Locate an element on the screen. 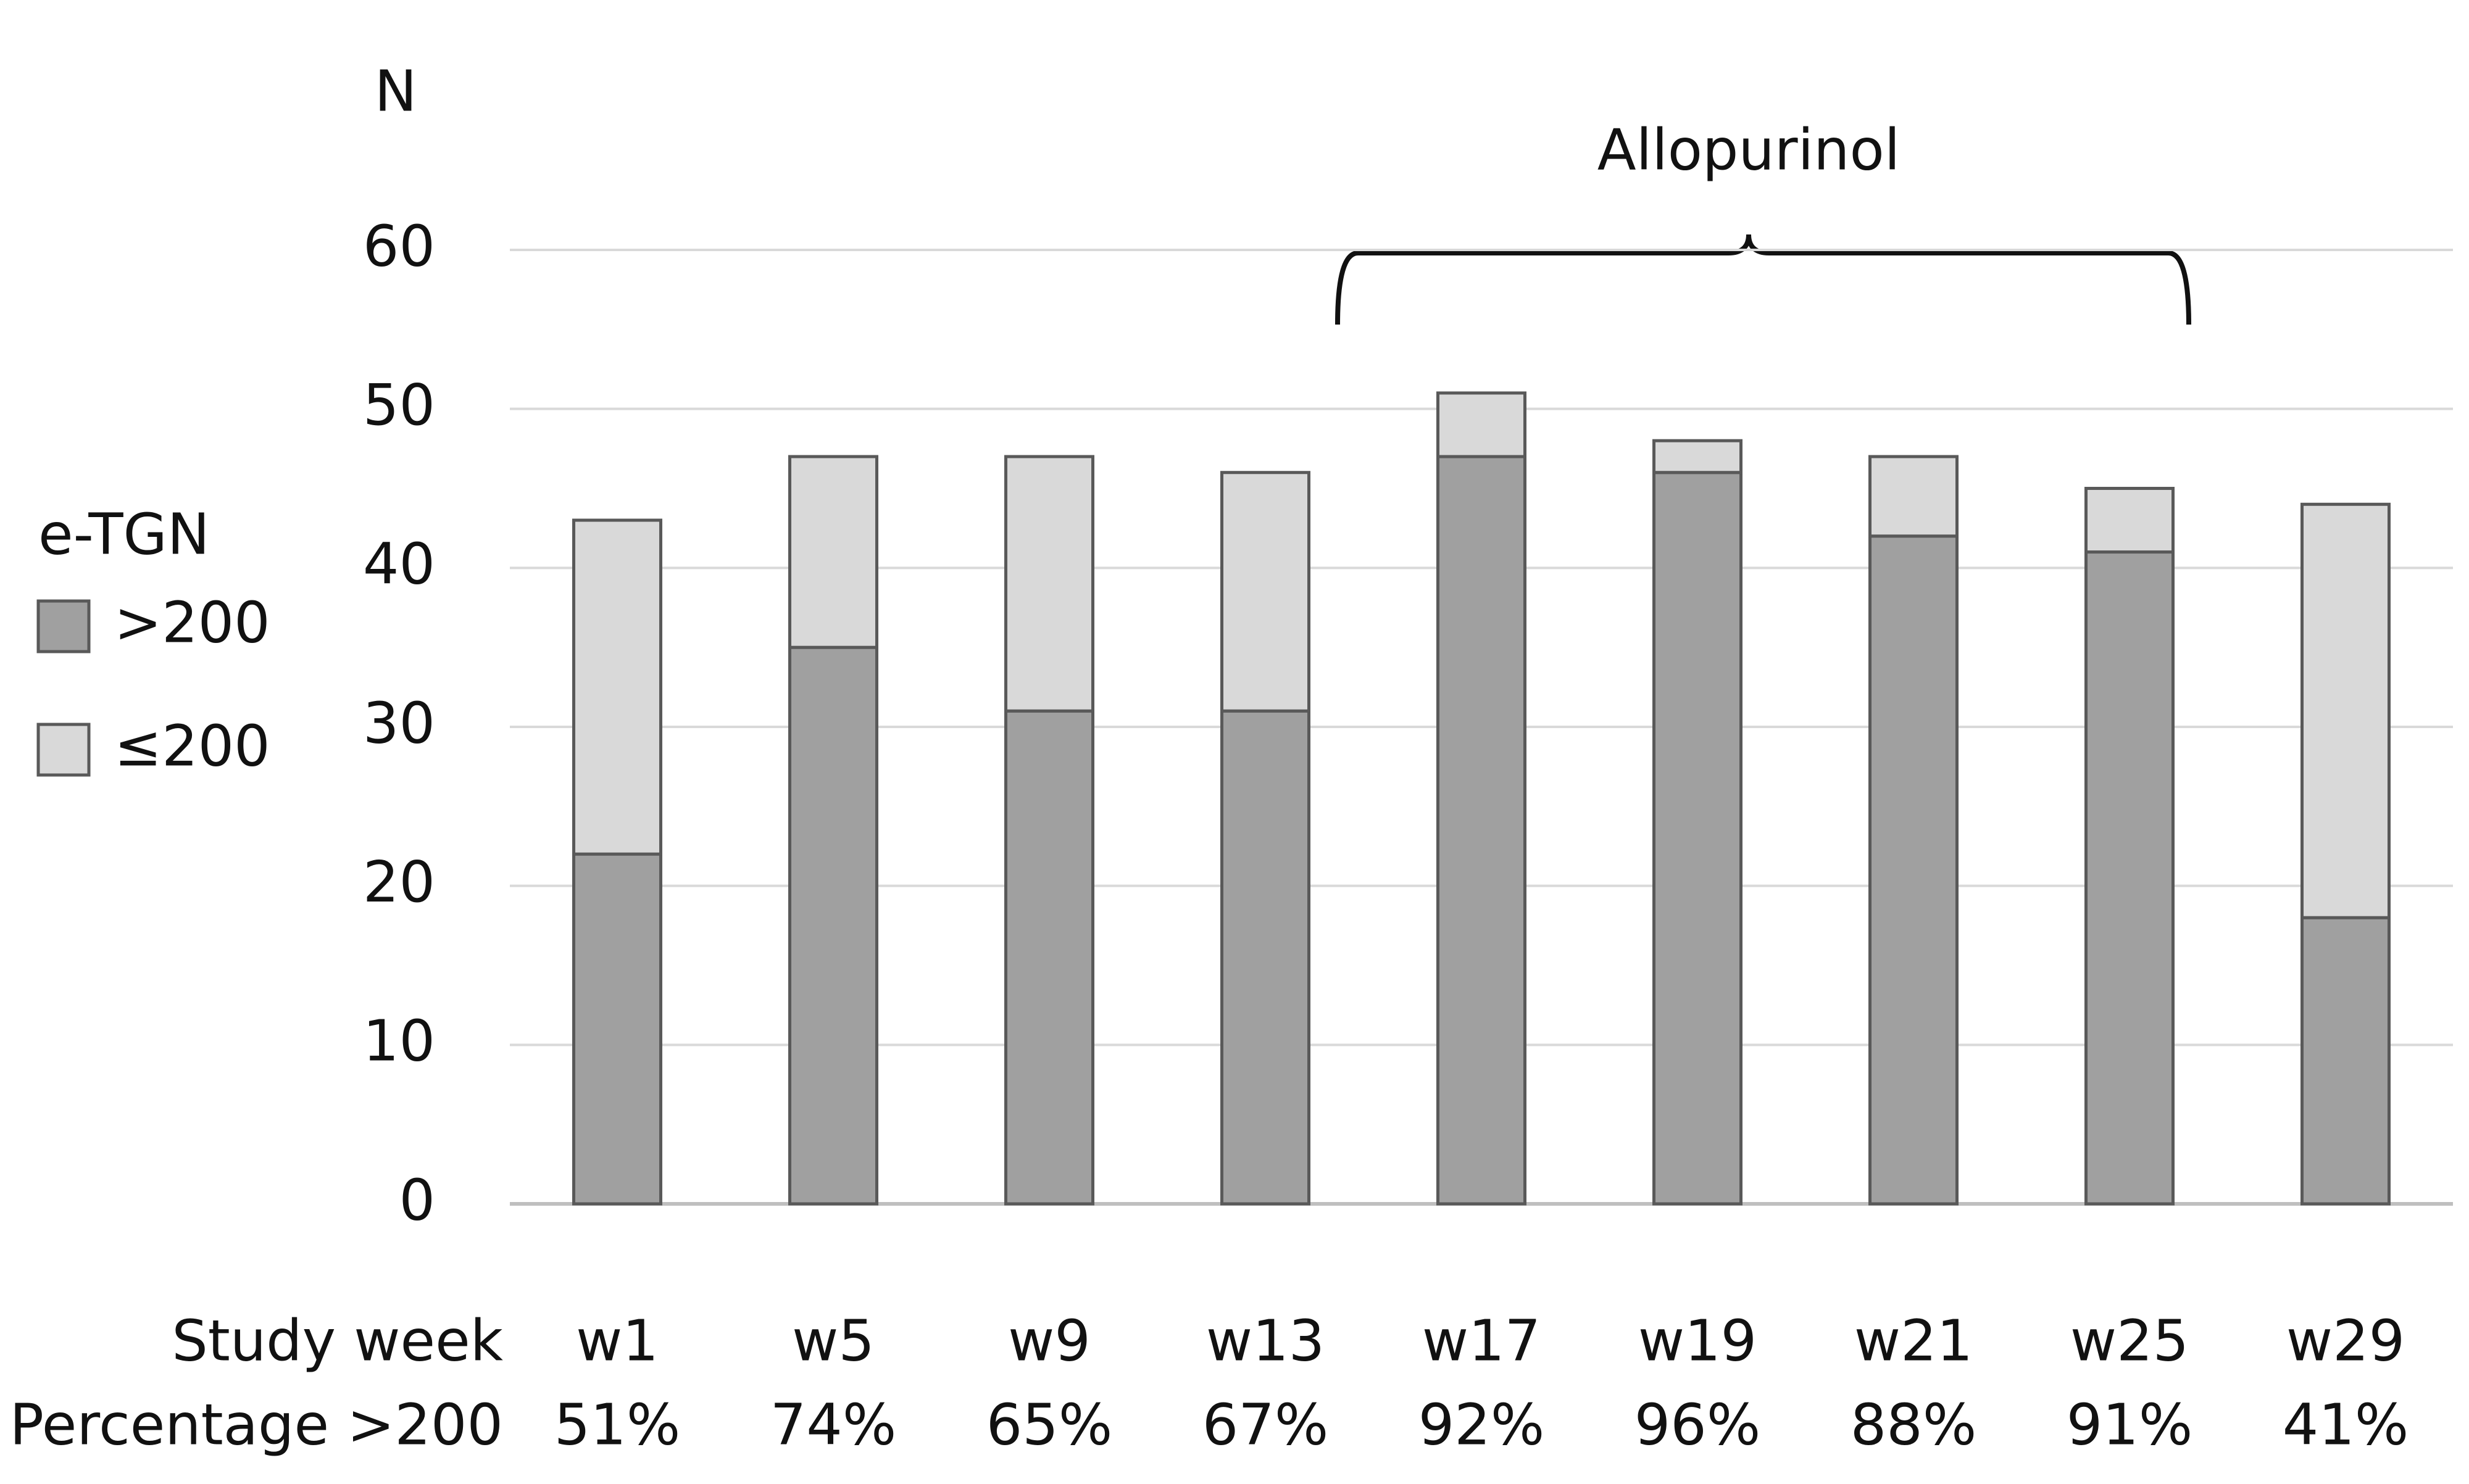  percentage-label: 91% is located at coordinates (2129, 1424).